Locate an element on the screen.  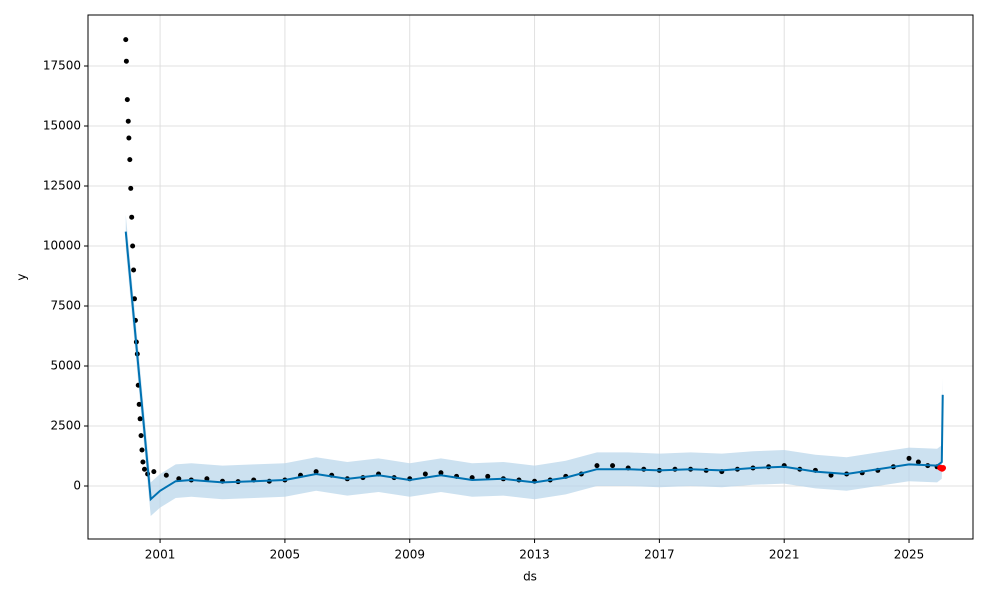
recent-point is located at coordinates (943, 468).